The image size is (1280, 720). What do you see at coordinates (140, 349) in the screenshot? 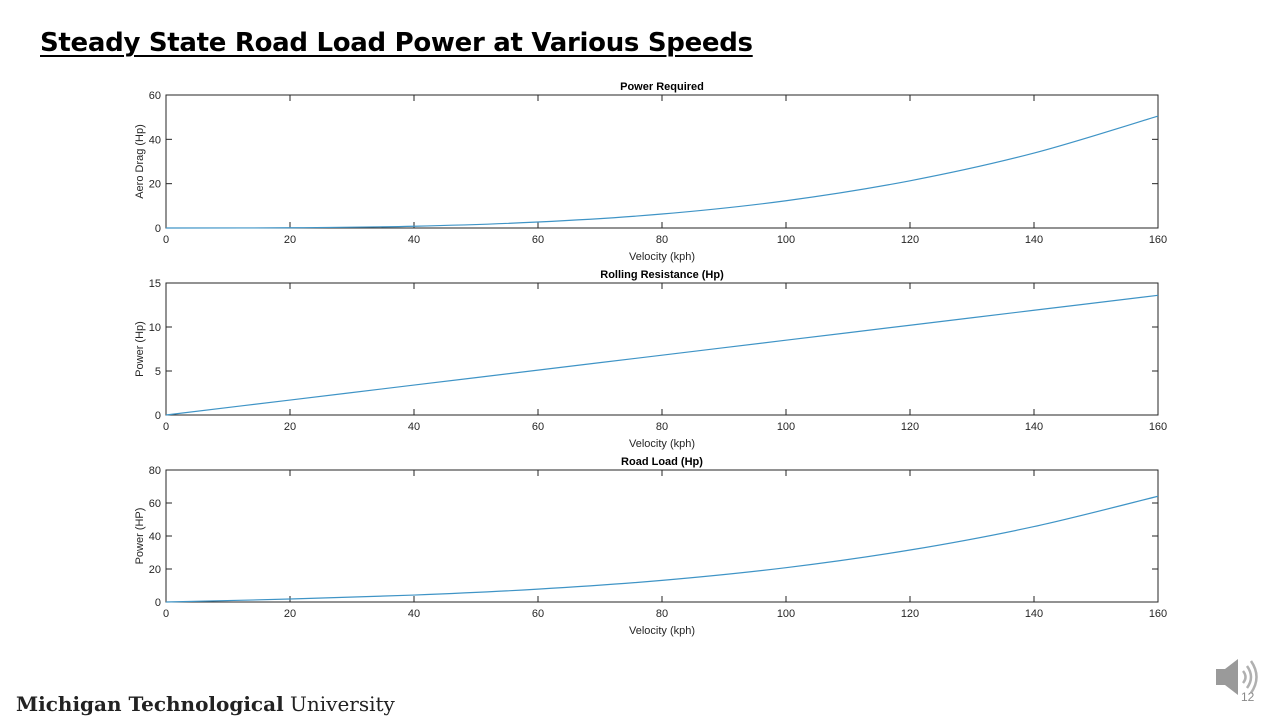
I see `y-axis-label: Power (Hp)` at bounding box center [140, 349].